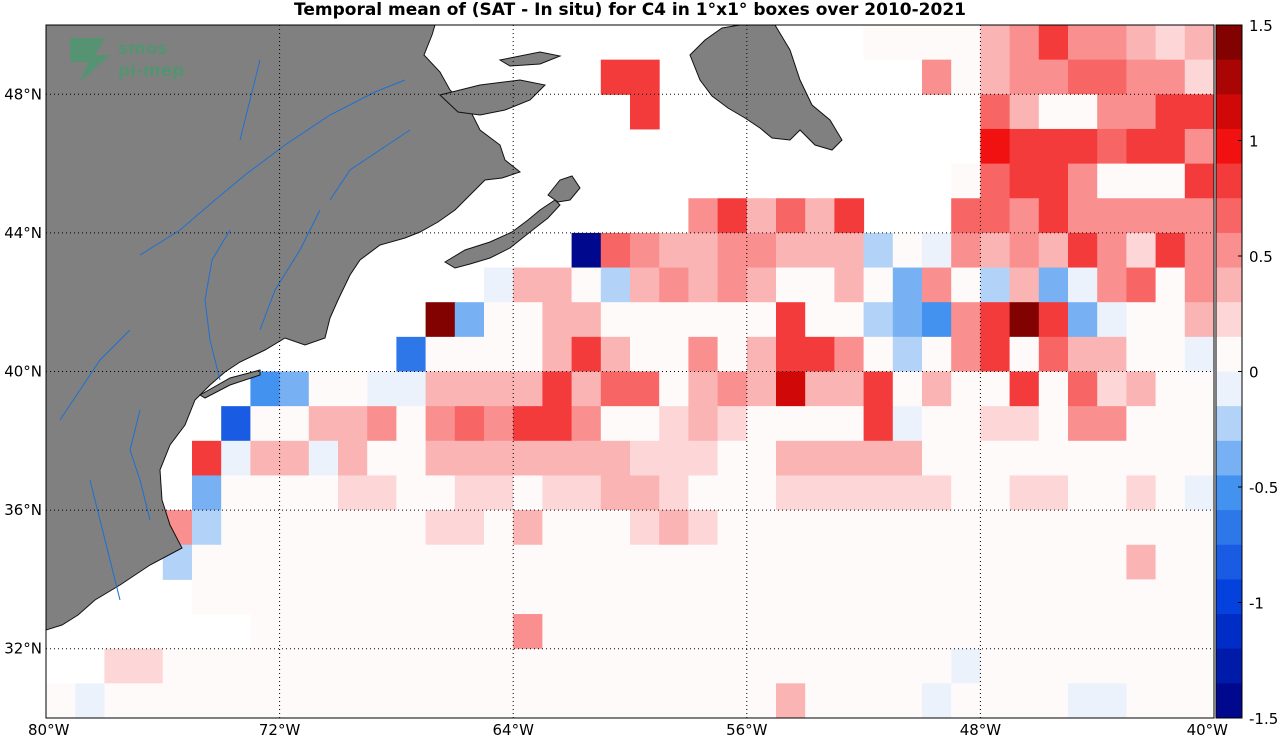  Describe the element at coordinates (90, 60) in the screenshot. I see `watermark-logo` at that location.